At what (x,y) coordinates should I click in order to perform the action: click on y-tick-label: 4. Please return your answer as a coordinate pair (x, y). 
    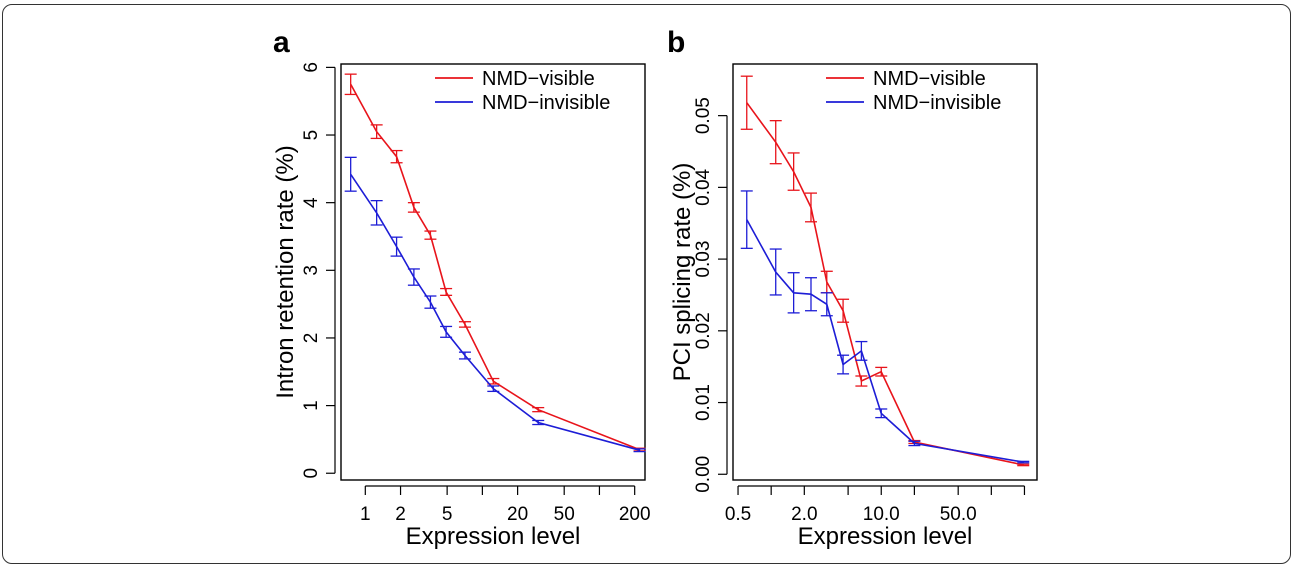
    Looking at the image, I should click on (311, 202).